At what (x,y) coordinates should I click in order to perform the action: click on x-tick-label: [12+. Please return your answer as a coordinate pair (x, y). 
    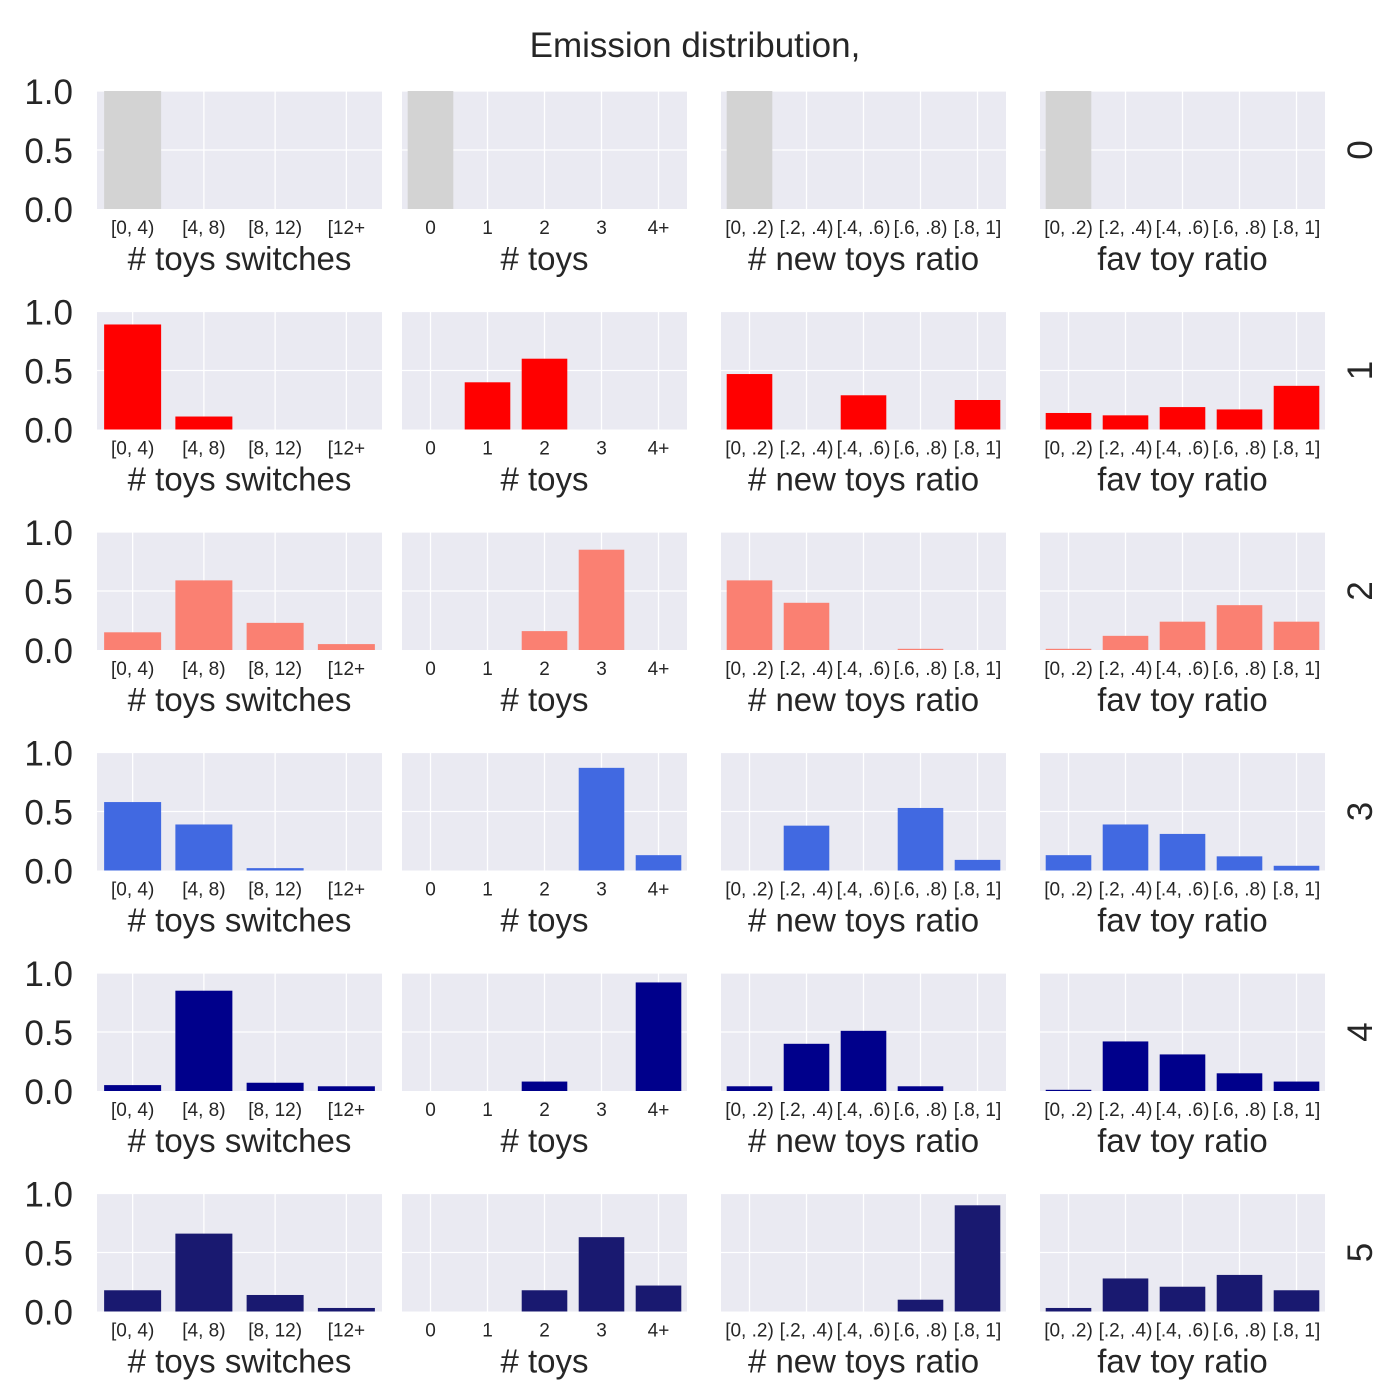
    Looking at the image, I should click on (347, 669).